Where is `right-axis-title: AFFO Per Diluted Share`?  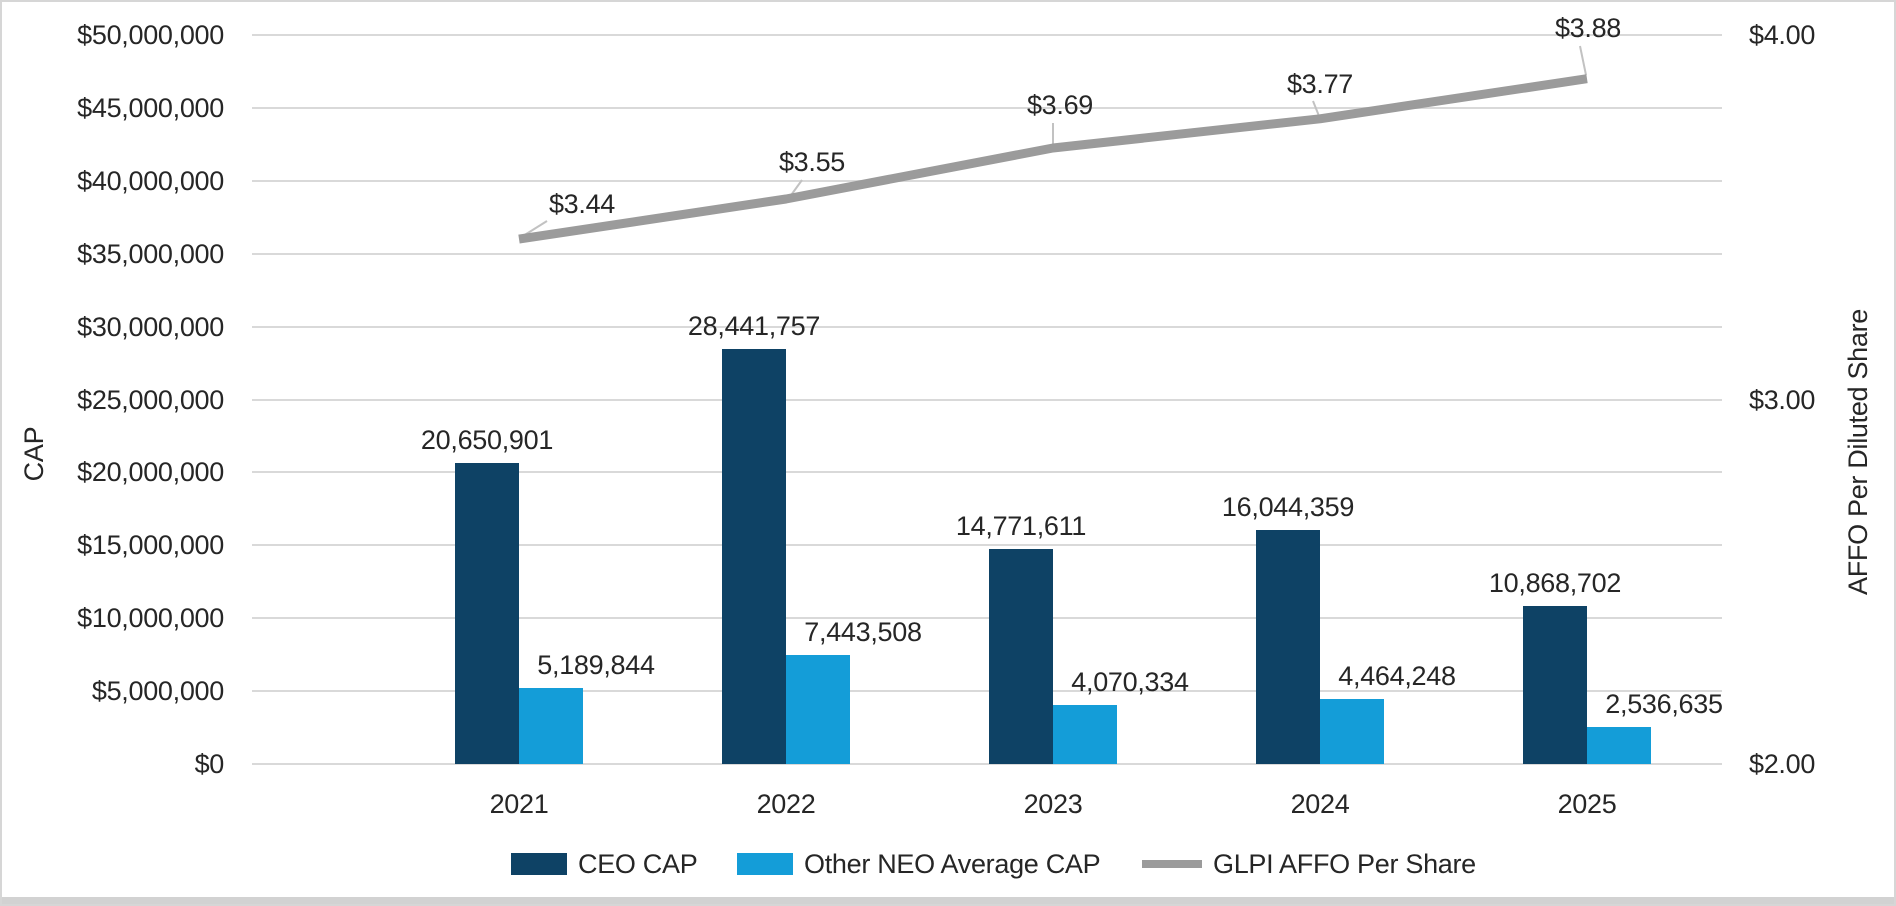
right-axis-title: AFFO Per Diluted Share is located at coordinates (1858, 452).